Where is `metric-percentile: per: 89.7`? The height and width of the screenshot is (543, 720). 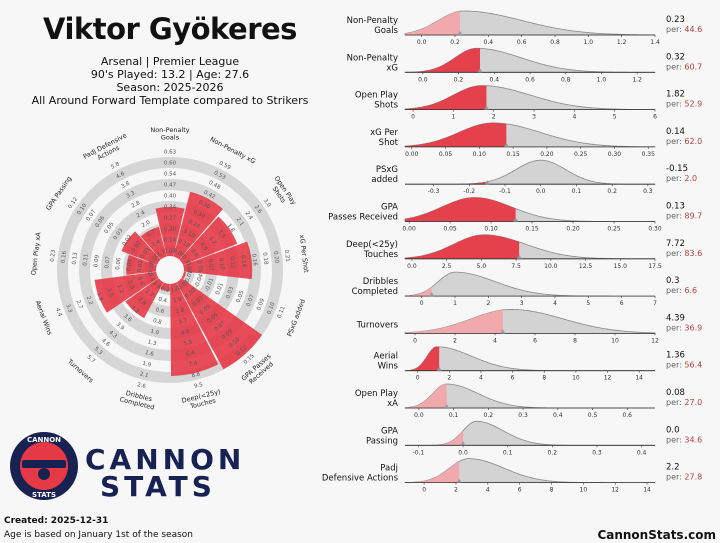 metric-percentile: per: 89.7 is located at coordinates (684, 216).